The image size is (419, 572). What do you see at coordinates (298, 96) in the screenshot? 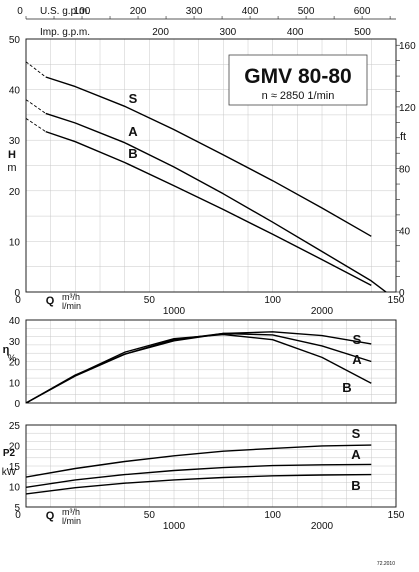
I see `chart-subtitle: n ≈ 2850 1/min` at bounding box center [298, 96].